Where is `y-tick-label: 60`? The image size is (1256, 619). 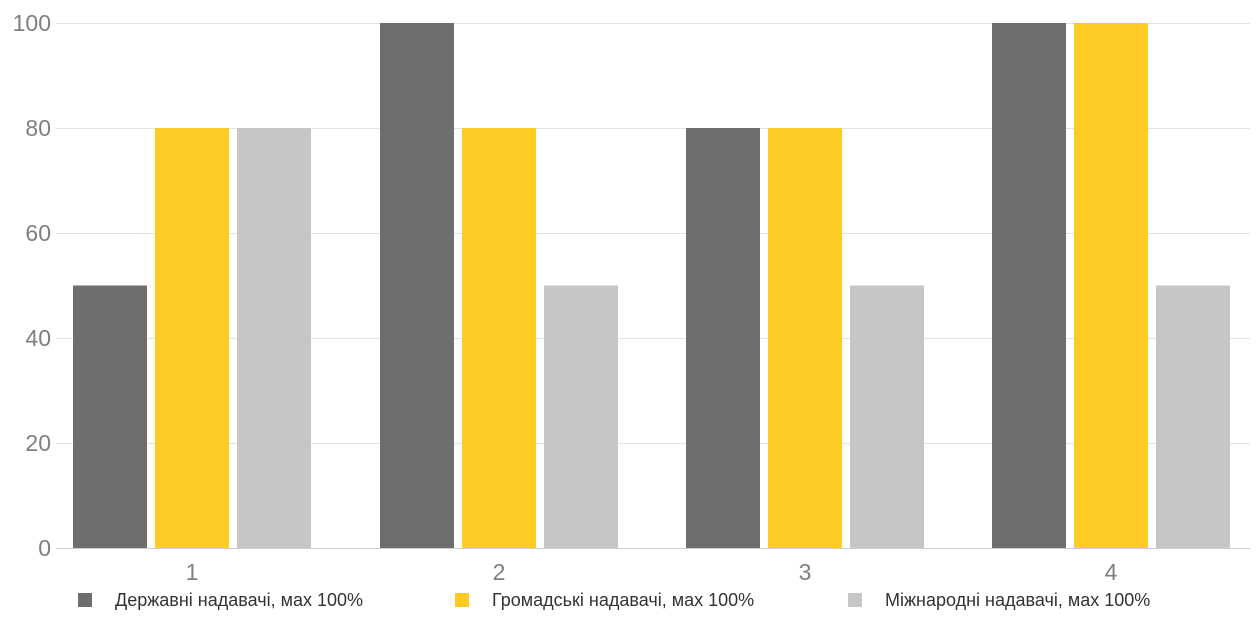
y-tick-label: 60 is located at coordinates (38, 233).